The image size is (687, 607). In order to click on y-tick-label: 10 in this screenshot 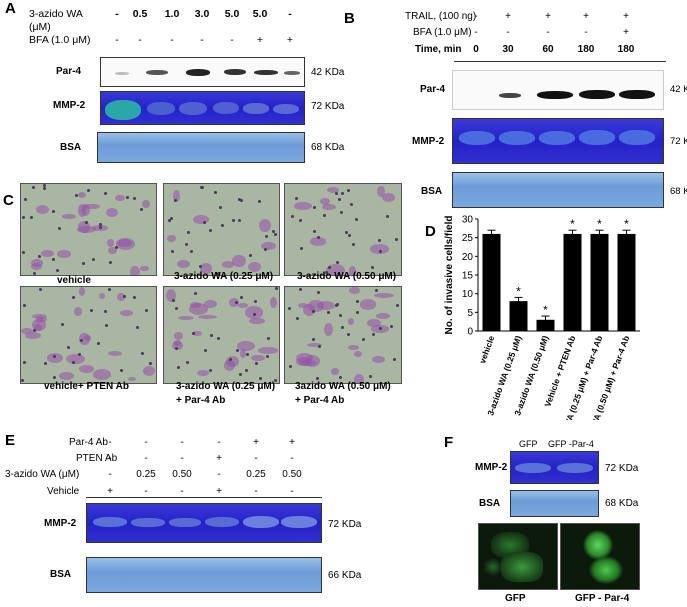, I will do `click(468, 294)`.